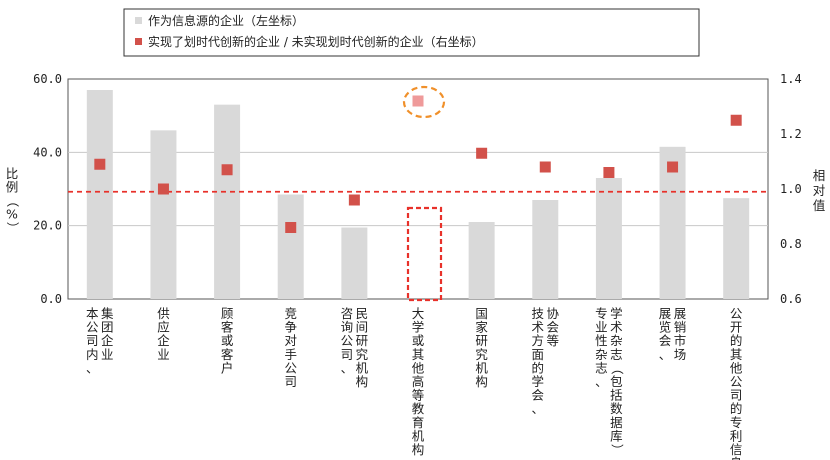  I want to click on category-label-char: 本, so click(92, 313).